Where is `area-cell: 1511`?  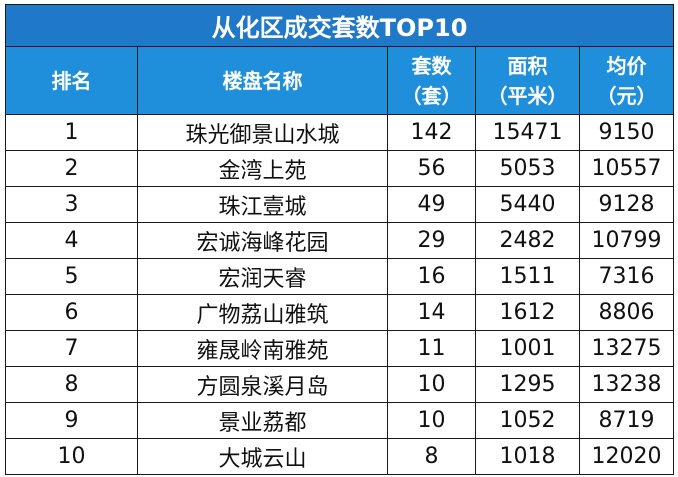
area-cell: 1511 is located at coordinates (527, 276).